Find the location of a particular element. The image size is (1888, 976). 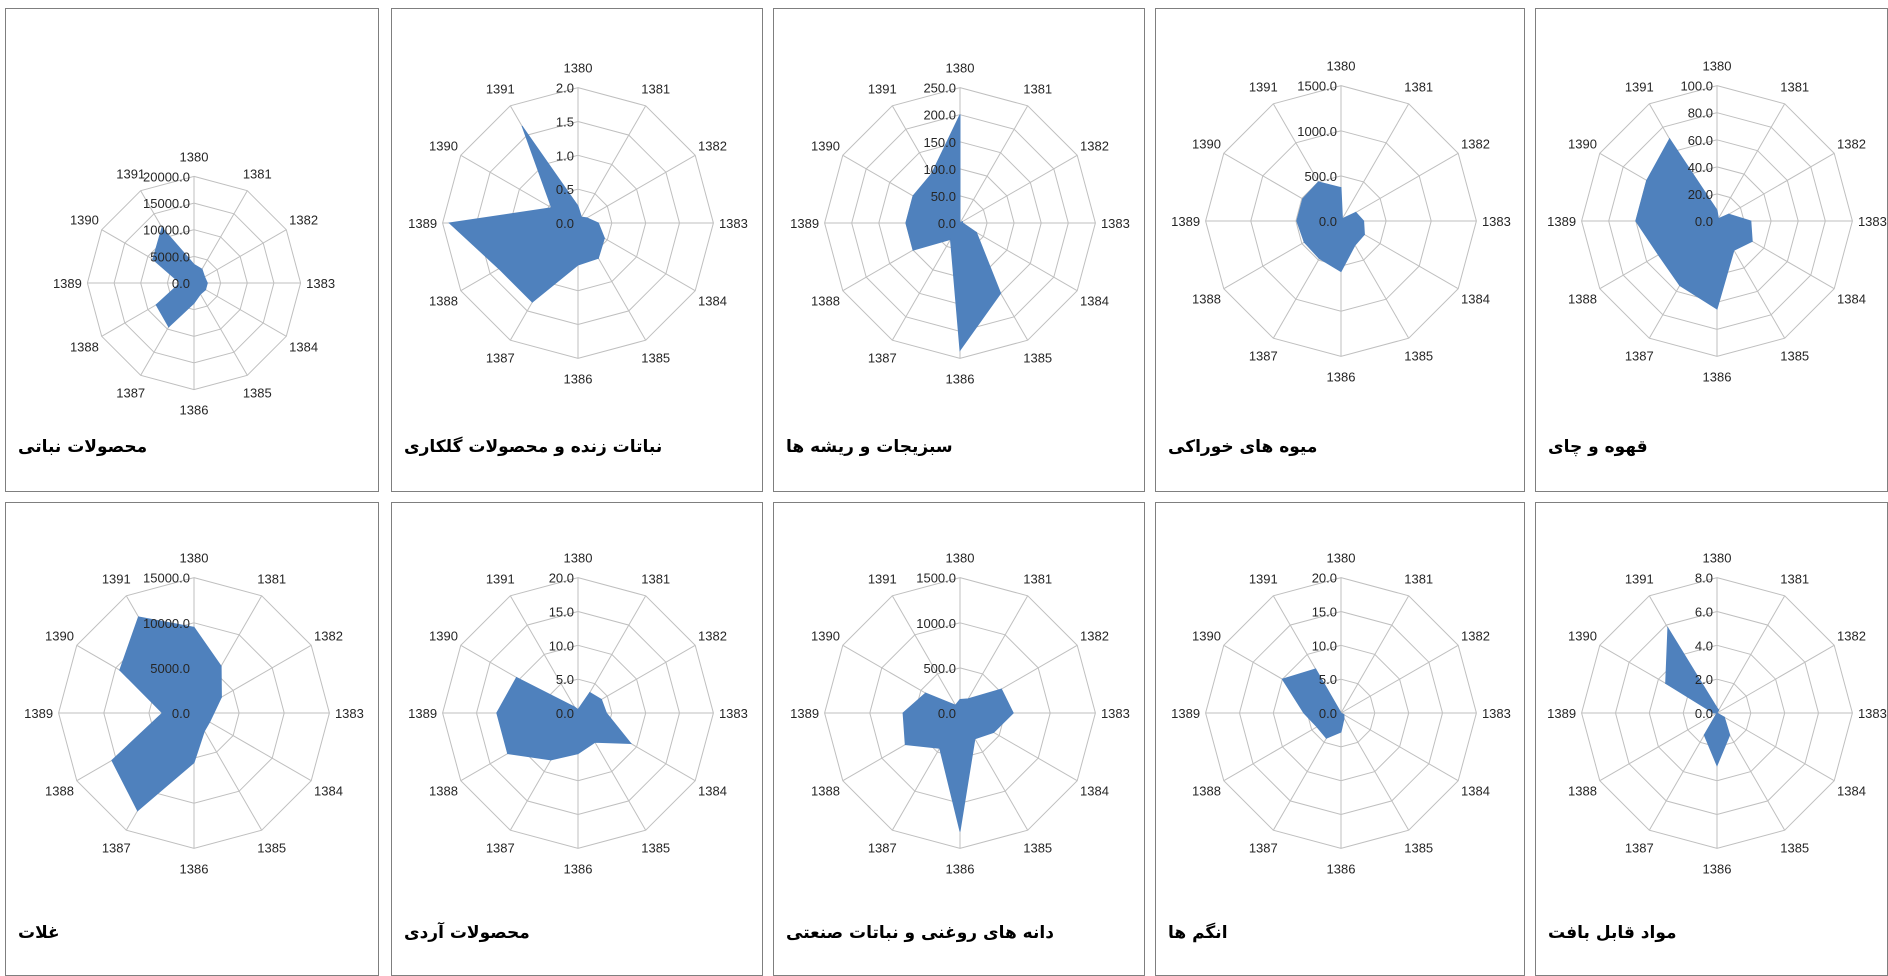

tick-label: 60.0 is located at coordinates (1700, 140).